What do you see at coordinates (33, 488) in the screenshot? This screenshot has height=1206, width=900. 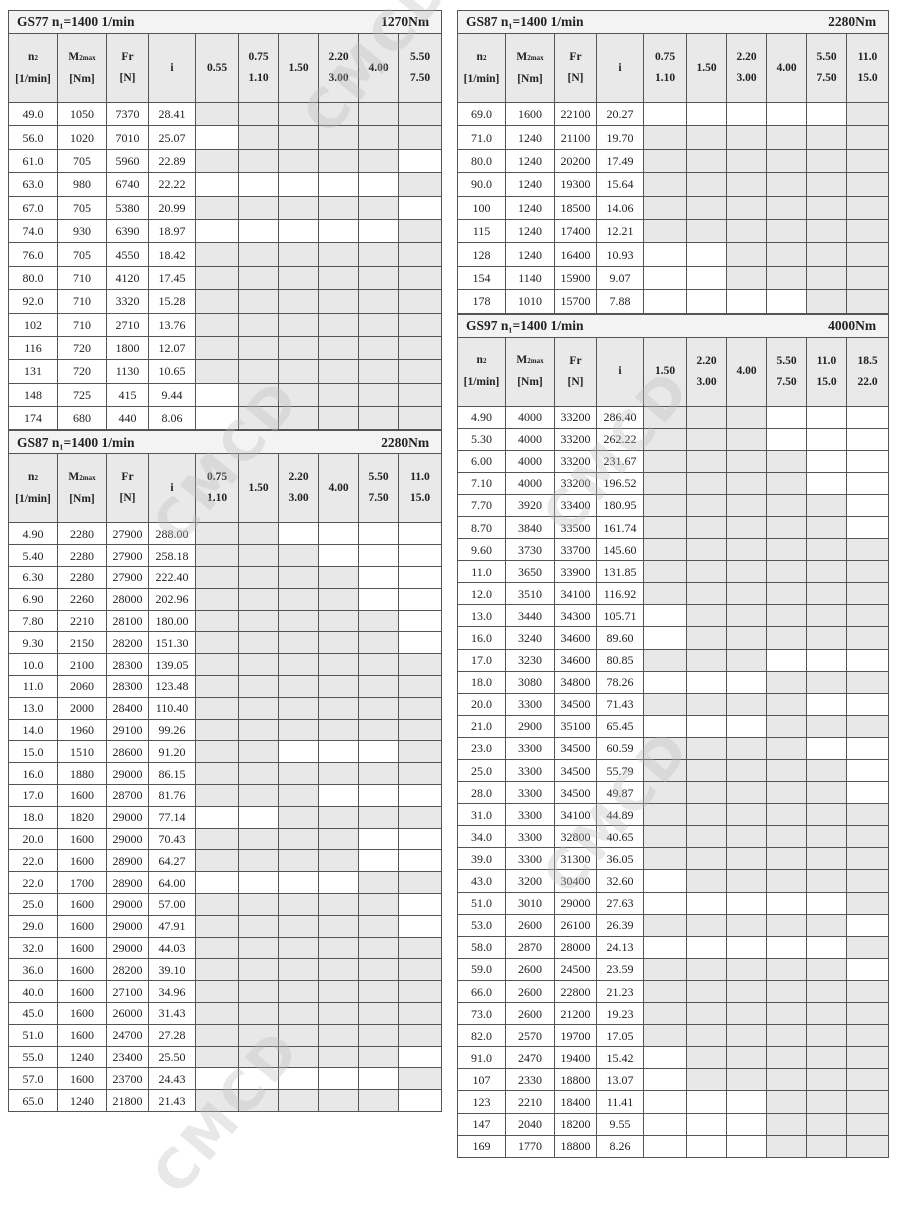 I see `header-n2: n2 [1/min]` at bounding box center [33, 488].